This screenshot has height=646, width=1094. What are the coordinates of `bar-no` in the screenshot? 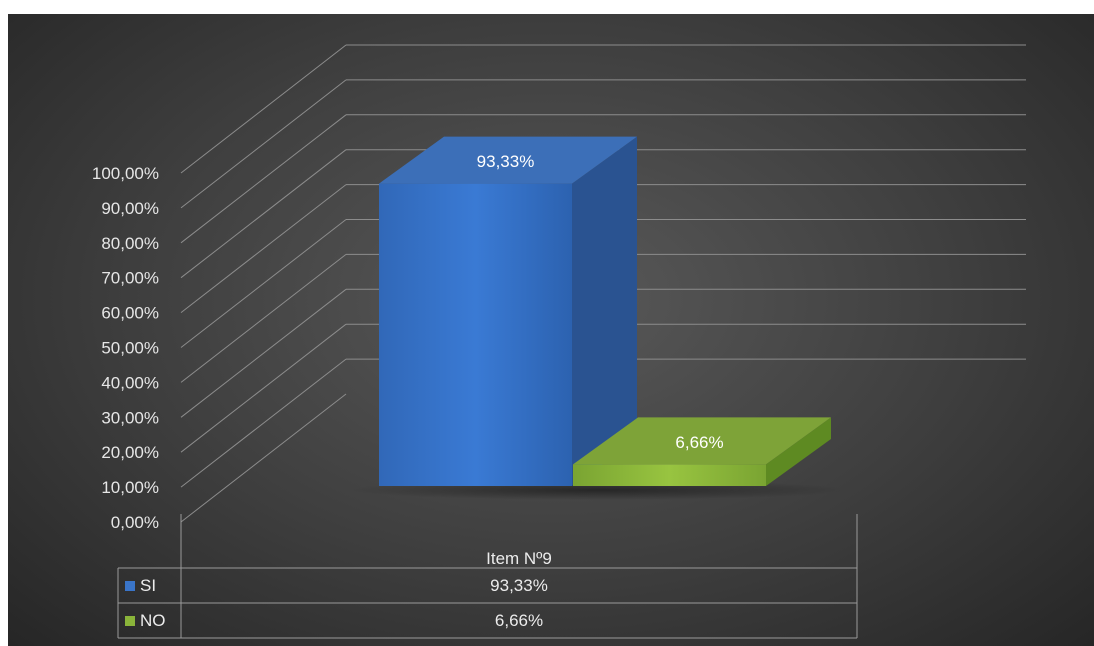 It's located at (702, 451).